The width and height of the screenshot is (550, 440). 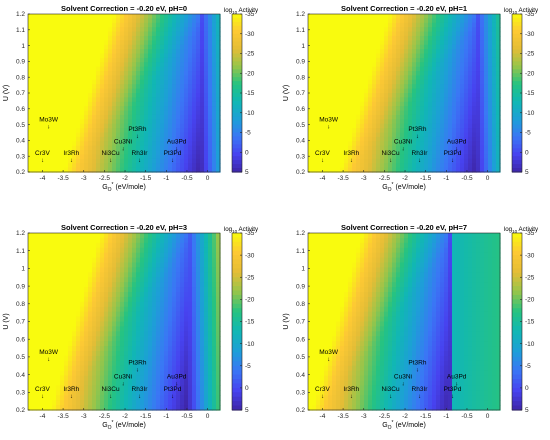 I want to click on y-tick-label: 0.3, so click(x=300, y=156).